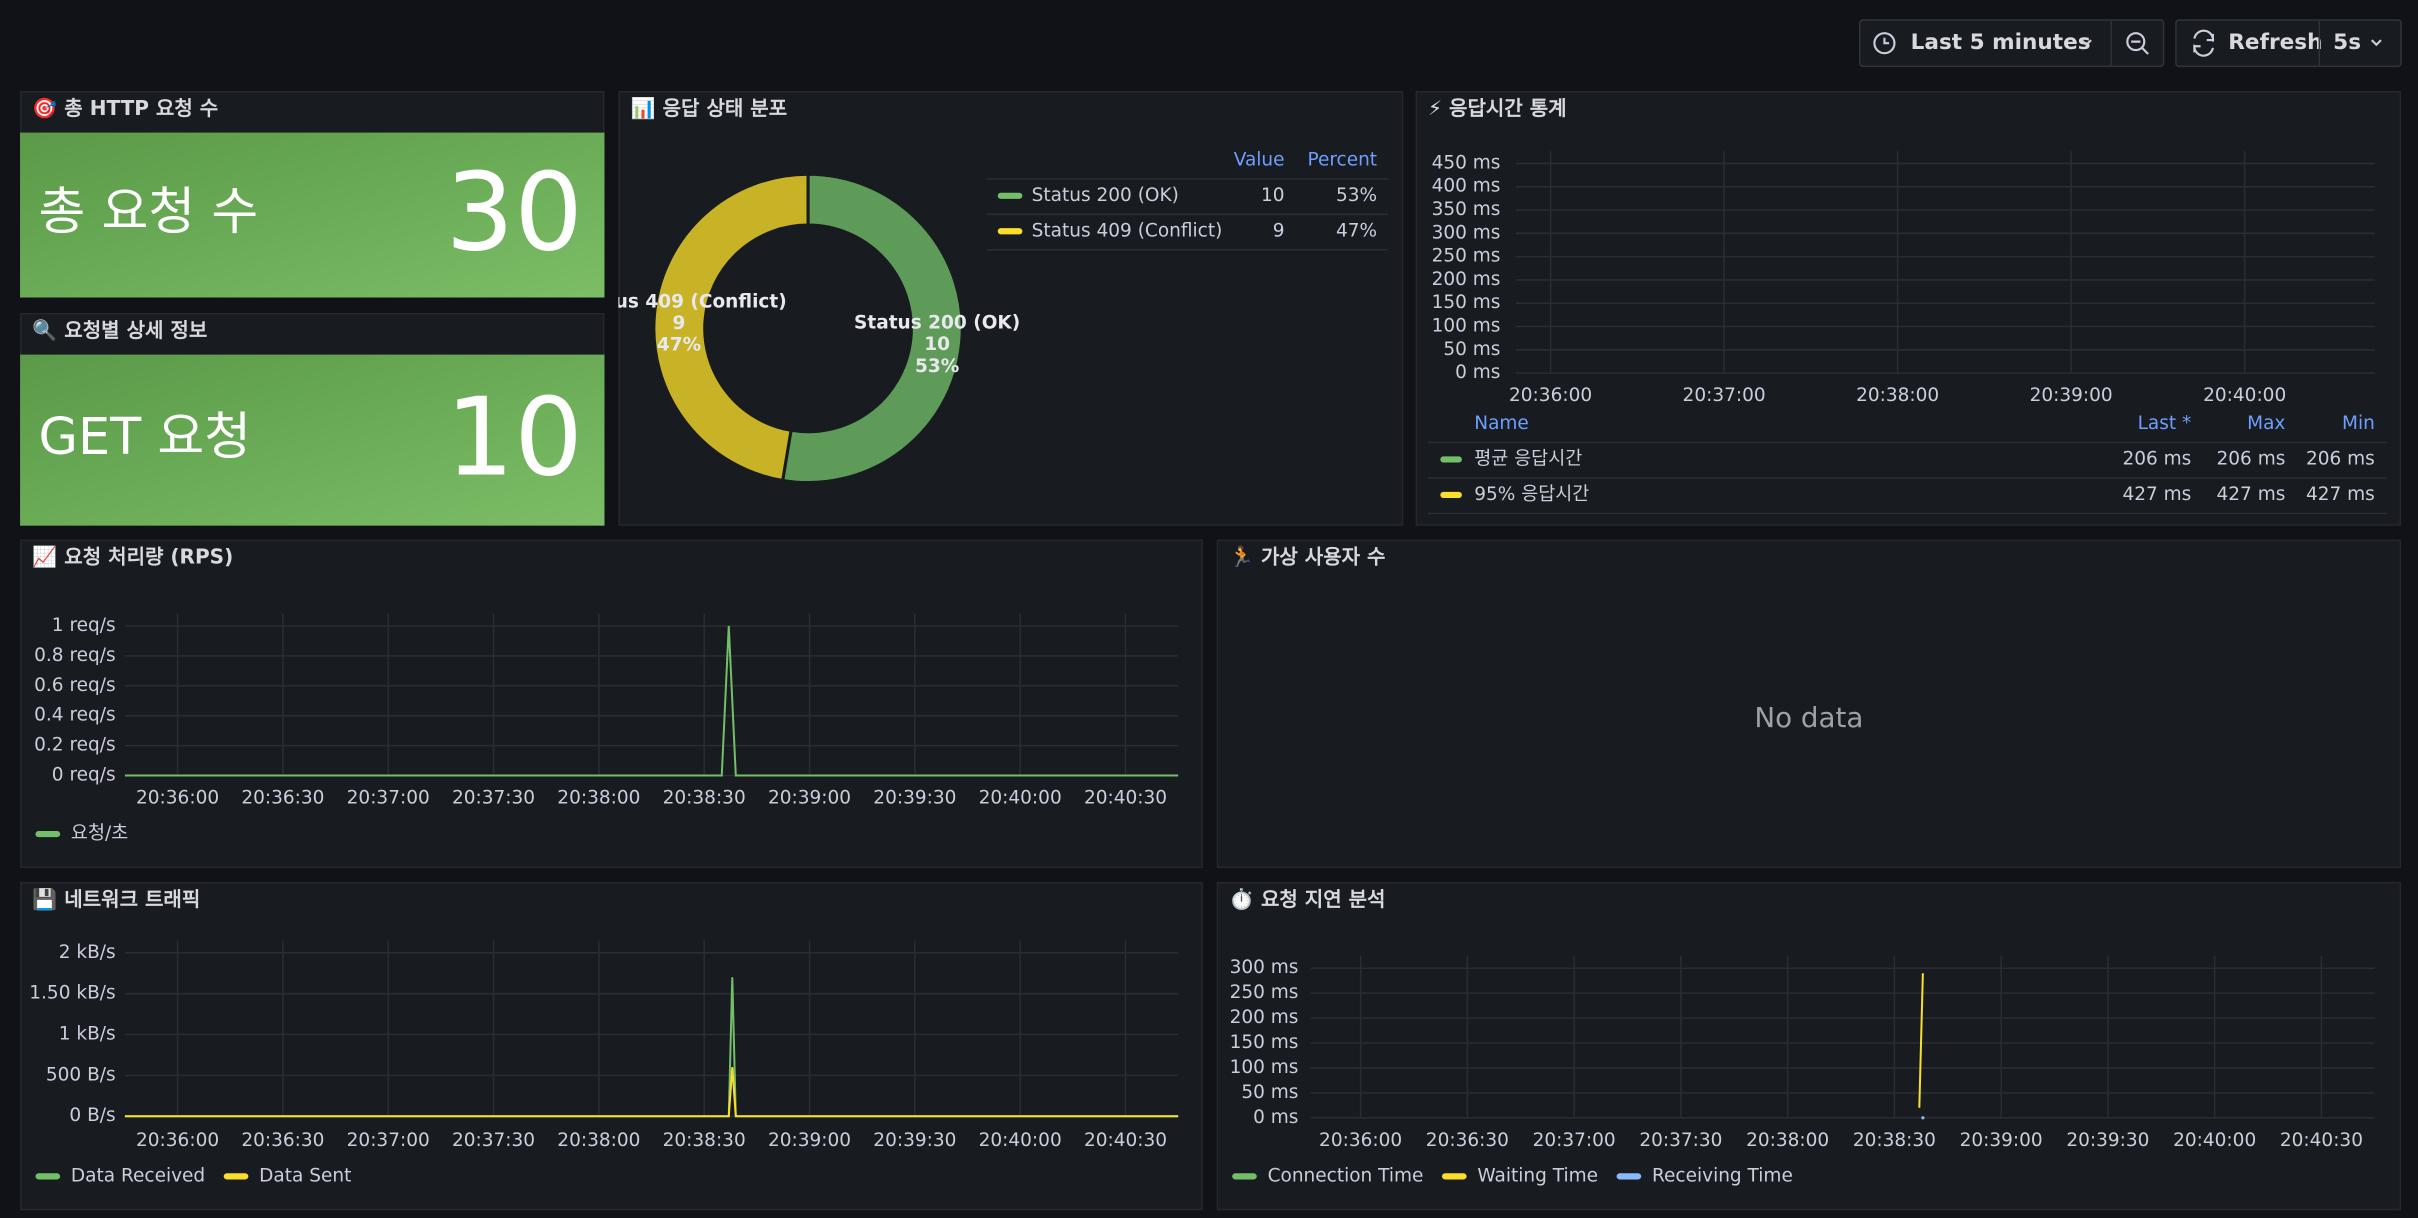  What do you see at coordinates (1808, 717) in the screenshot?
I see `no-data: No data` at bounding box center [1808, 717].